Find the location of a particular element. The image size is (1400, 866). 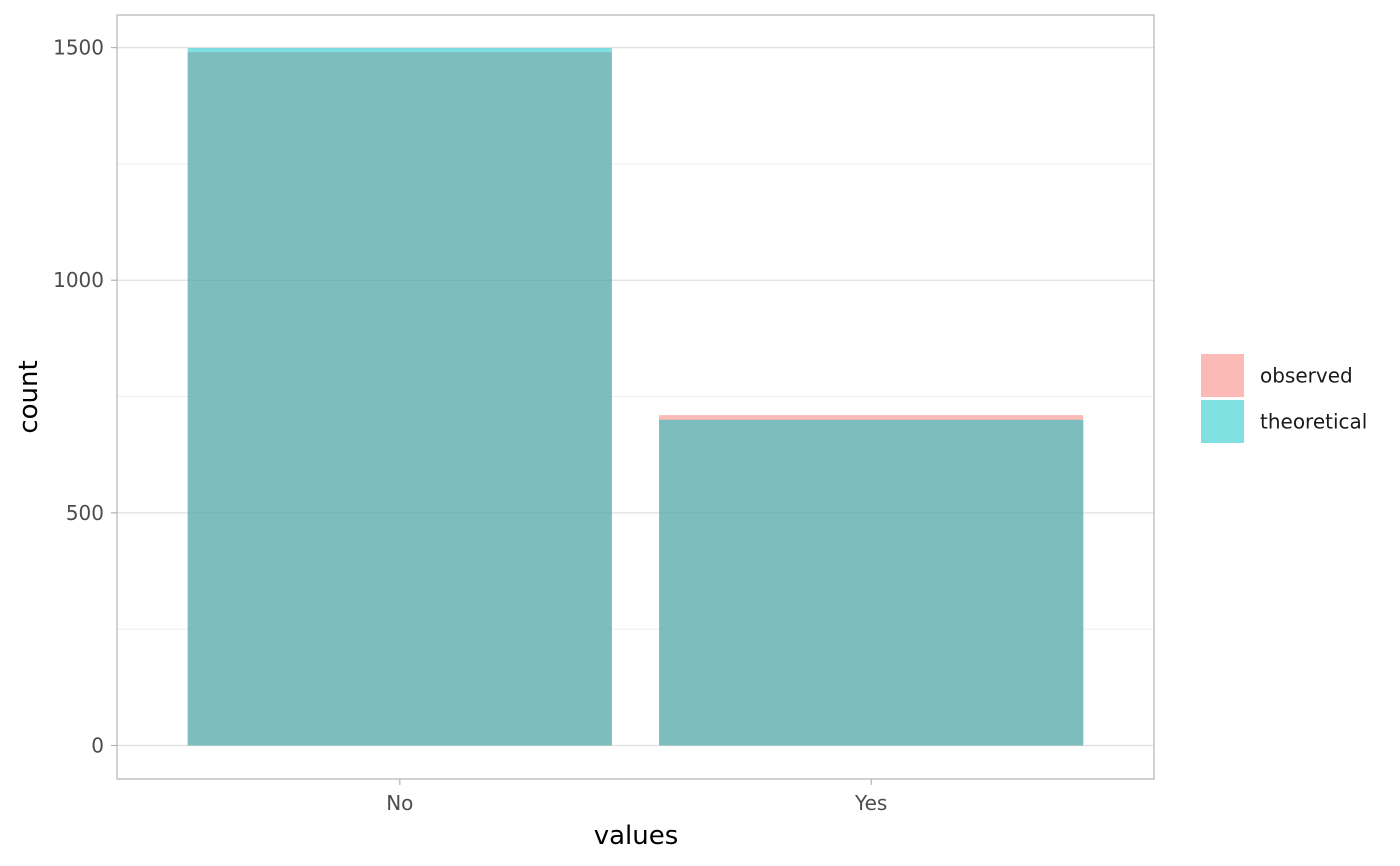

y-tick-label: 1500 is located at coordinates (78, 48).